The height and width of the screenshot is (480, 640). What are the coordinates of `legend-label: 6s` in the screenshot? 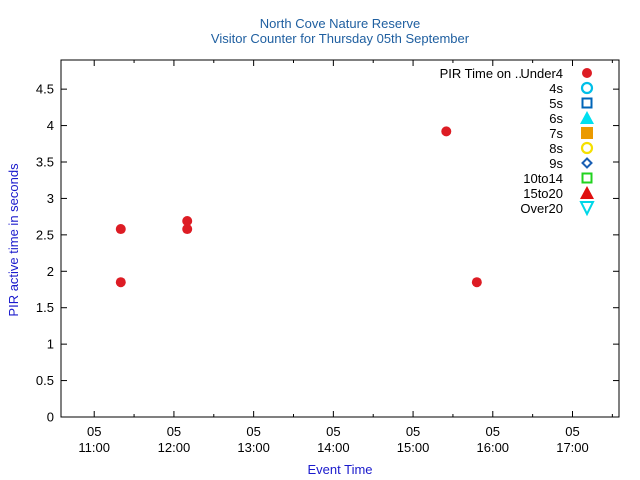 It's located at (556, 118).